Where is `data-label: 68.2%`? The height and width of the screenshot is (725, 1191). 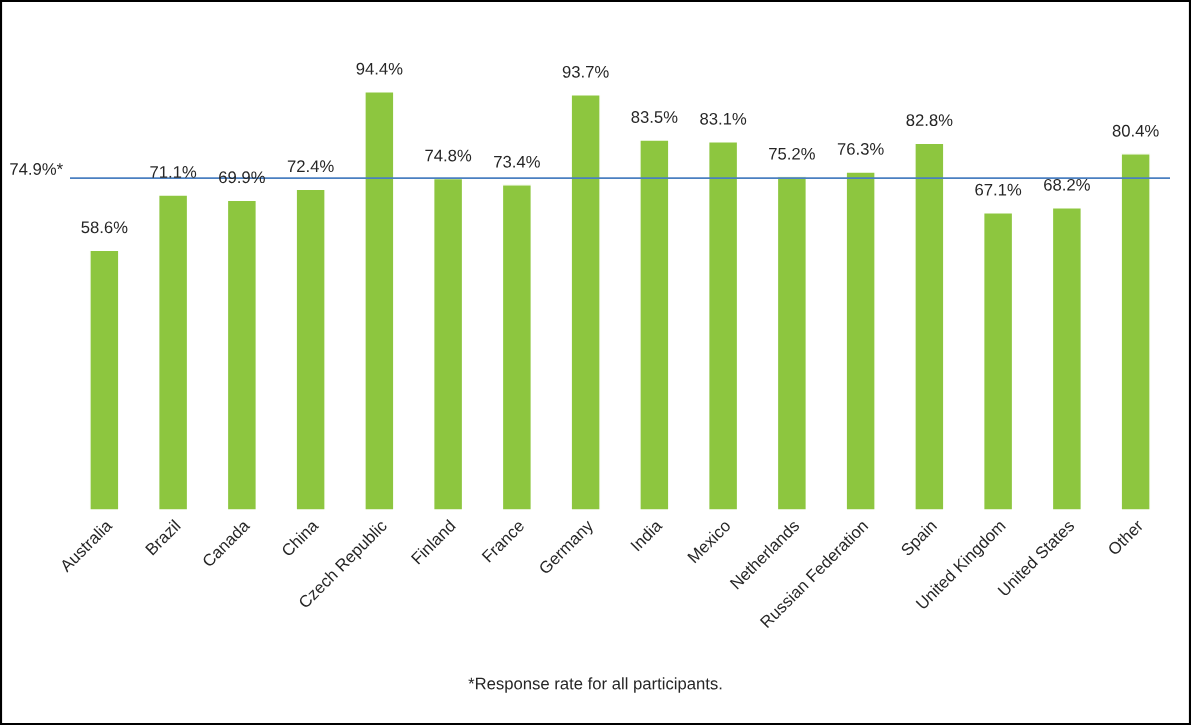
data-label: 68.2% is located at coordinates (1067, 184).